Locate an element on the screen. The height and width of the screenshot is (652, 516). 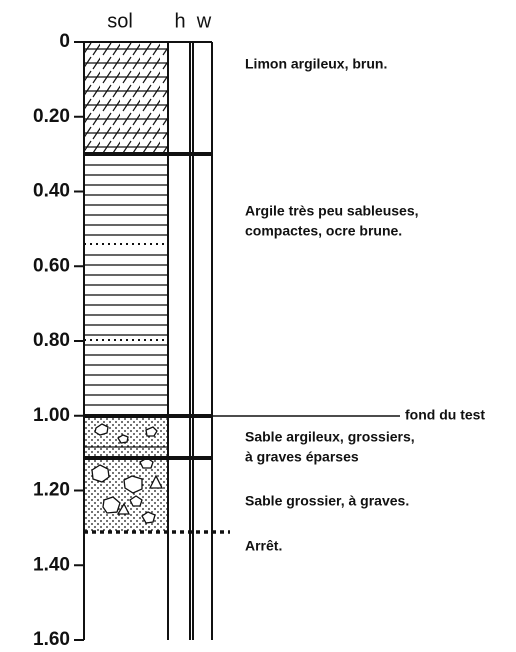
column-header: w is located at coordinates (204, 21).